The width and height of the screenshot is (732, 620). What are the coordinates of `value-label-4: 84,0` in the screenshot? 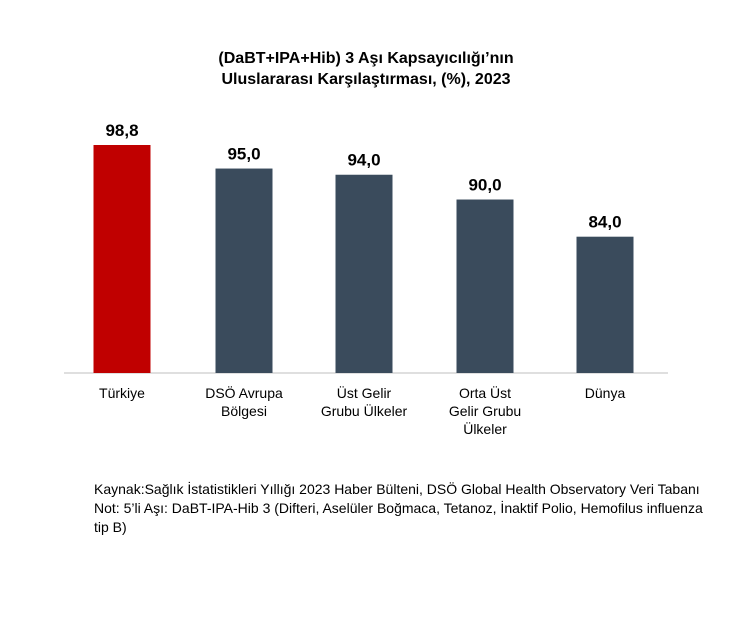 It's located at (604, 222).